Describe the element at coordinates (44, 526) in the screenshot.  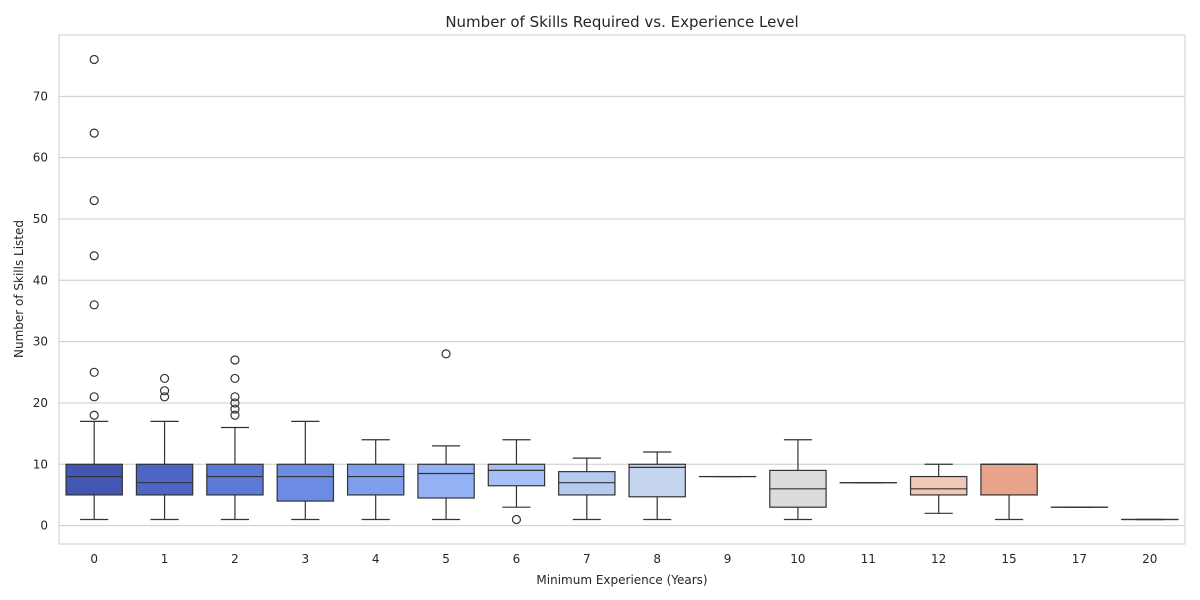
I see `y-tick-label: 0` at that location.